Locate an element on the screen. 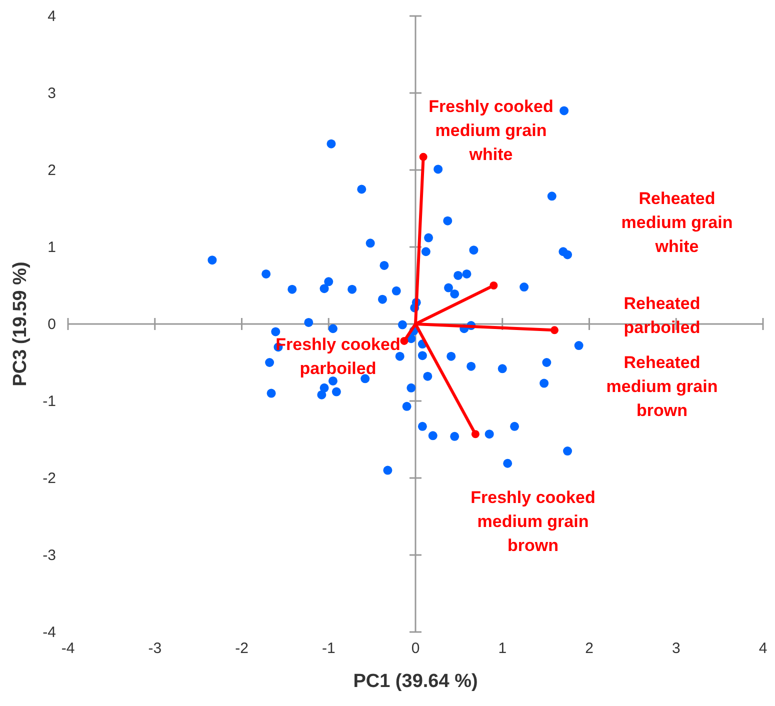 Image resolution: width=775 pixels, height=706 pixels. y-axis-title: PC3 (19.59 %) is located at coordinates (20, 324).